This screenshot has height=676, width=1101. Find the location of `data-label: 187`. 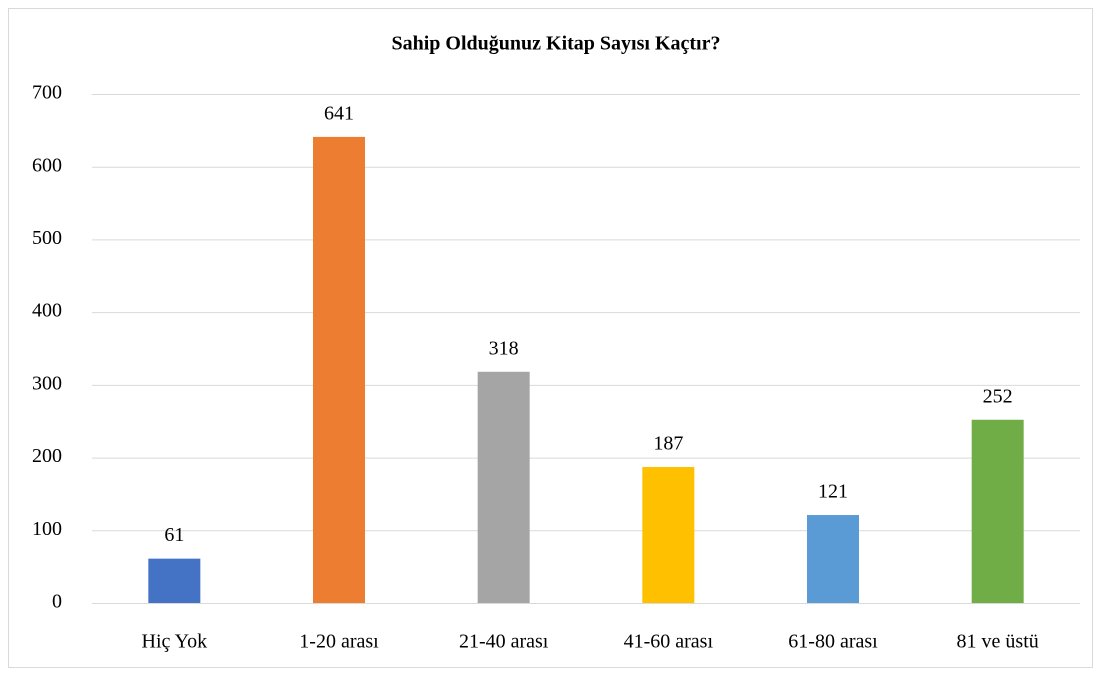

data-label: 187 is located at coordinates (668, 444).